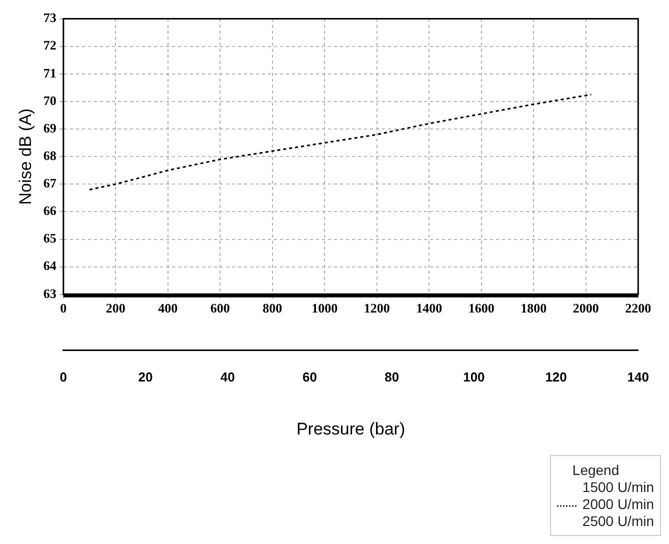  Describe the element at coordinates (340, 142) in the screenshot. I see `line-series` at that location.